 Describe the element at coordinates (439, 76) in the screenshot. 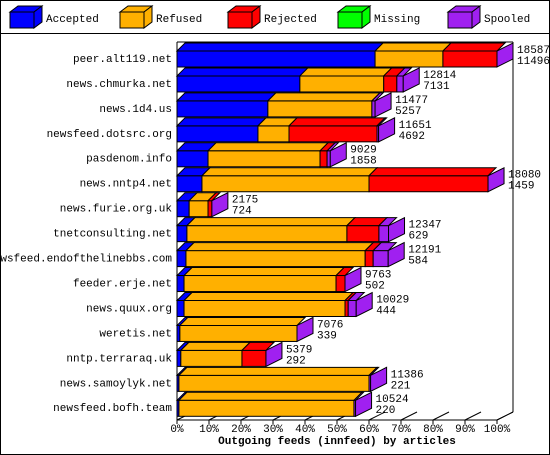

I see `bar-label: 12814` at that location.